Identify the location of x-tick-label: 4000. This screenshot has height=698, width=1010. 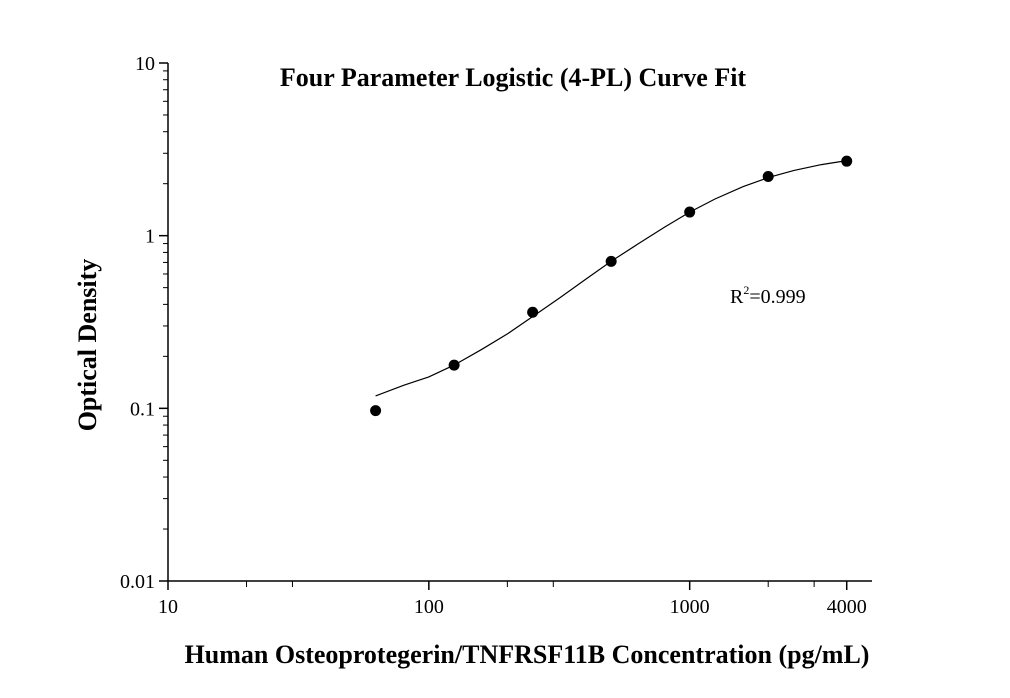
(847, 607).